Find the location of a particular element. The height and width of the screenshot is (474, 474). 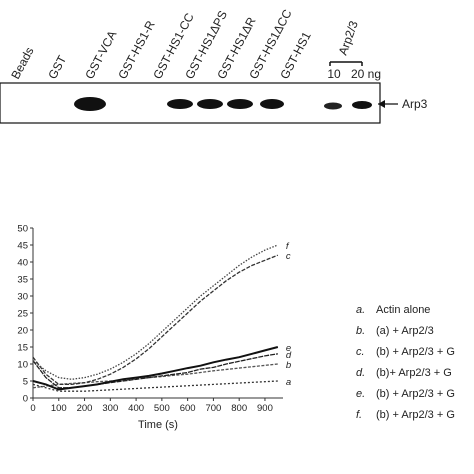

legend-letter: b. is located at coordinates (360, 331).